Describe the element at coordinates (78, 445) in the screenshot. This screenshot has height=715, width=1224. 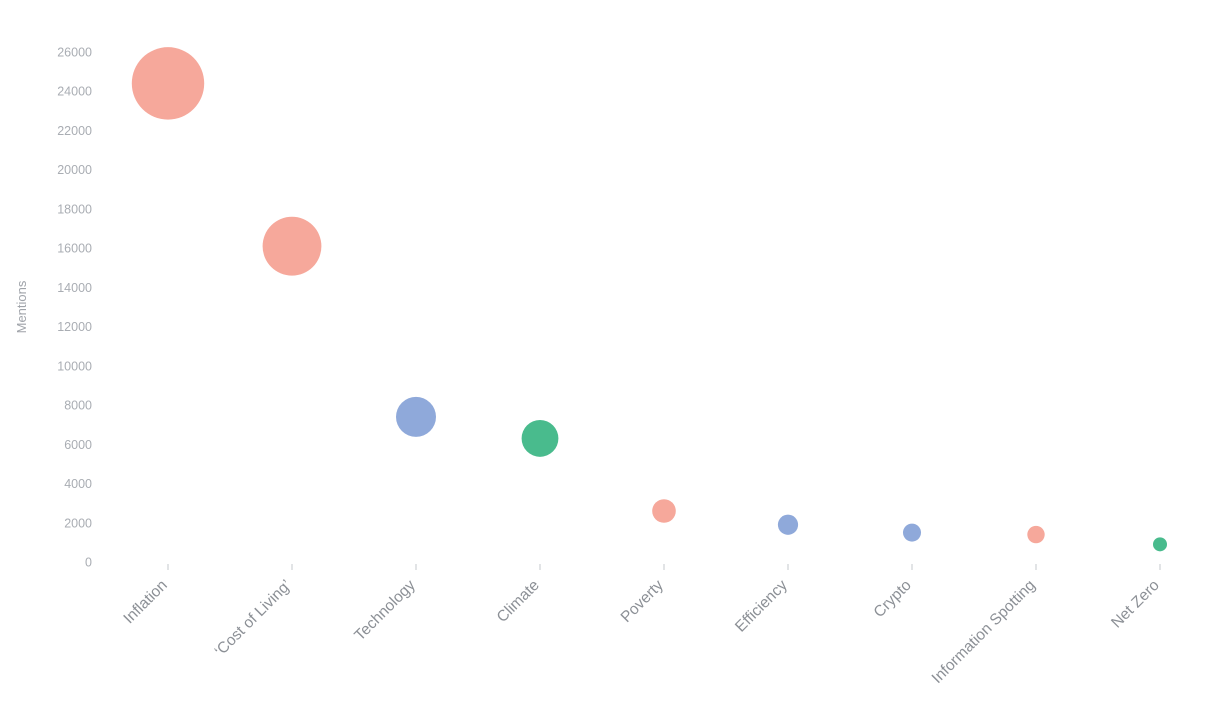
I see `y-tick-label: 6000` at that location.